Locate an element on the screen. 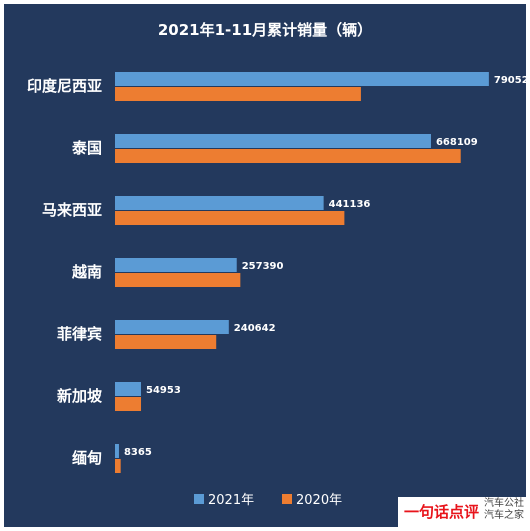  data-label: 8365 is located at coordinates (138, 452).